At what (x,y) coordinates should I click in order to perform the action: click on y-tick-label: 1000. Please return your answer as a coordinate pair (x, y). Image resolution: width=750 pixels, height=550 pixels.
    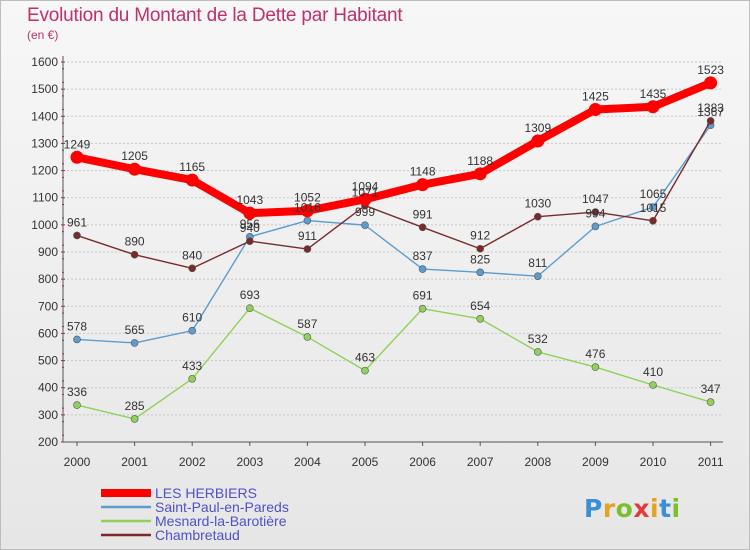
    Looking at the image, I should click on (44, 225).